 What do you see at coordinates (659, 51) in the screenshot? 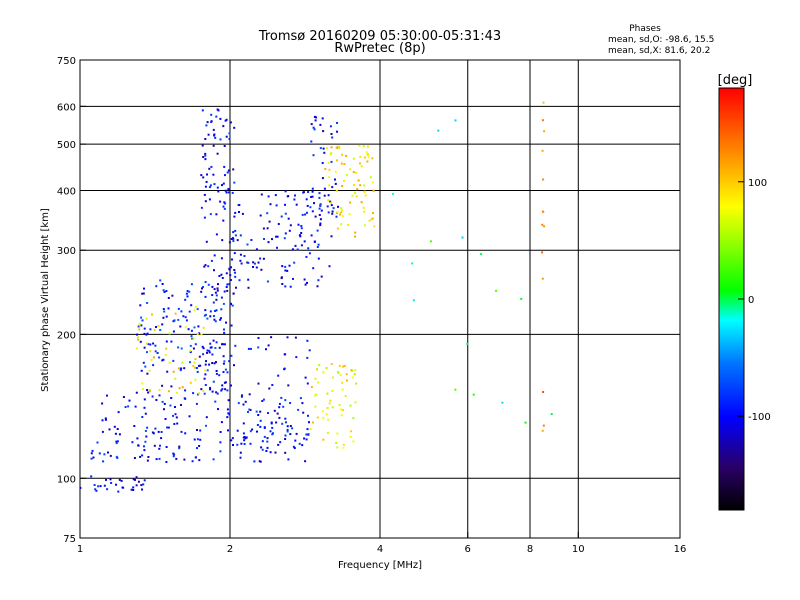
I see `phase-stats-x: mean, sd,X: 81.6, 20.2` at bounding box center [659, 51].